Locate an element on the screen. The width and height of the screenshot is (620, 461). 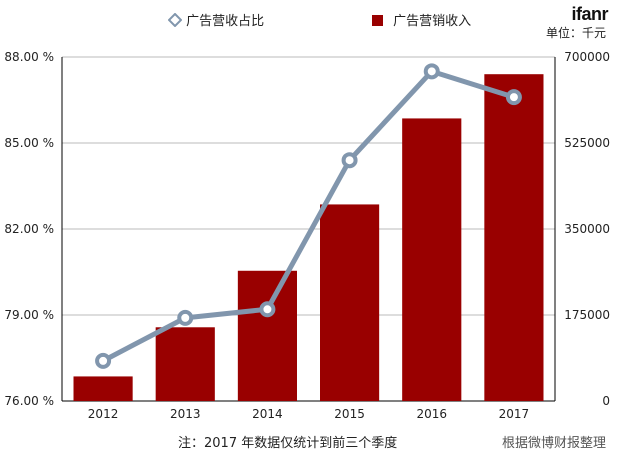
x-tick-label: 2014 is located at coordinates (267, 414).